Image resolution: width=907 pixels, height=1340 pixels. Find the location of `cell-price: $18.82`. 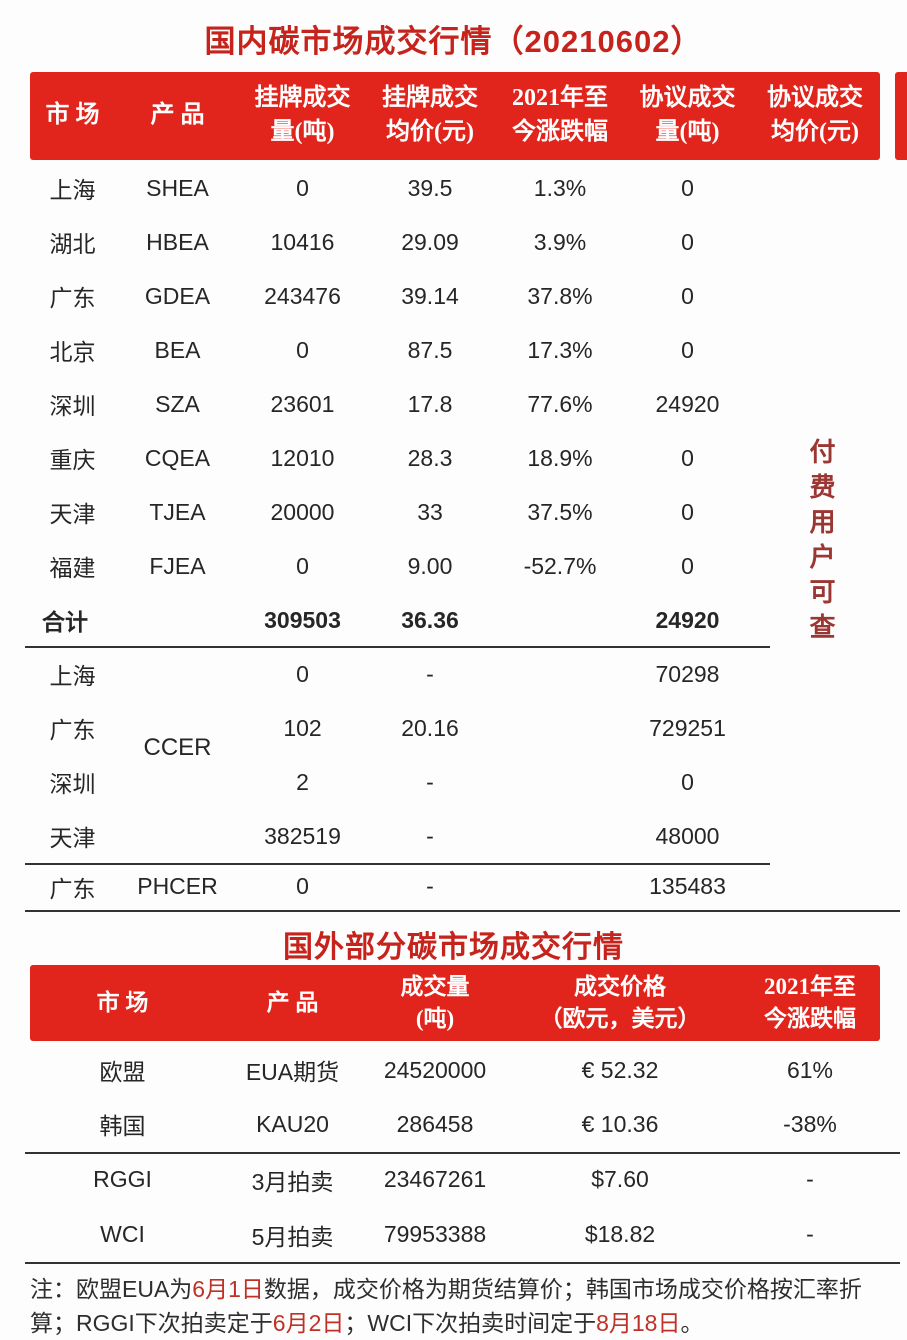

cell-price: $18.82 is located at coordinates (620, 1234).